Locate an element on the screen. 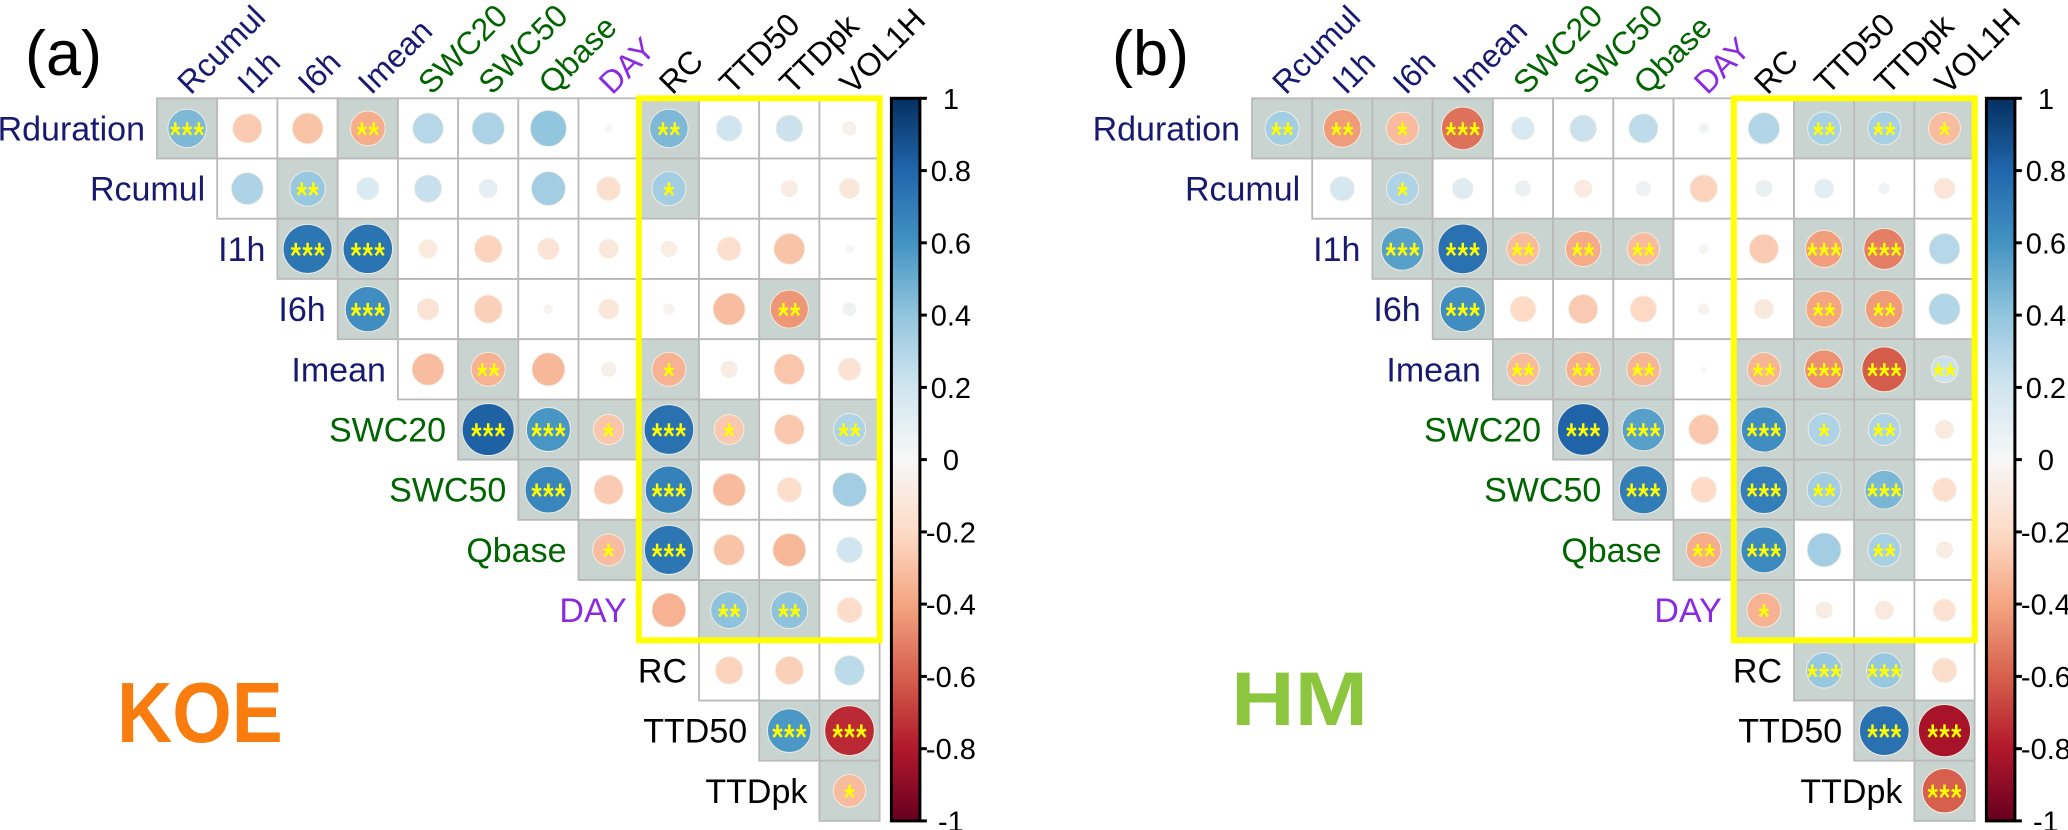  svg-text: HM is located at coordinates (1299, 699).